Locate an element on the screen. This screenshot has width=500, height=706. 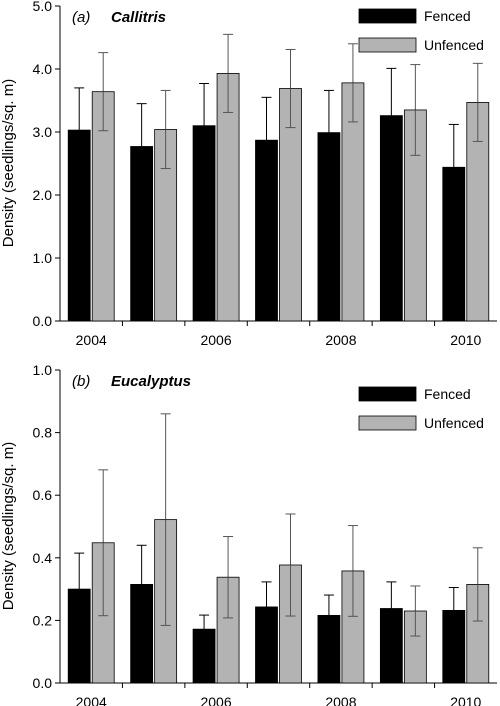
y-tick-label: 2.0 is located at coordinates (43, 195).